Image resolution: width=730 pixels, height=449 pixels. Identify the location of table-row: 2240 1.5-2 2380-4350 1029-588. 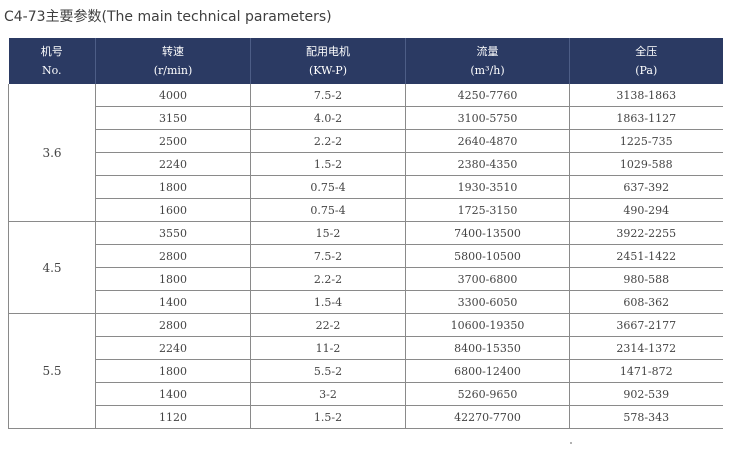
(366, 164).